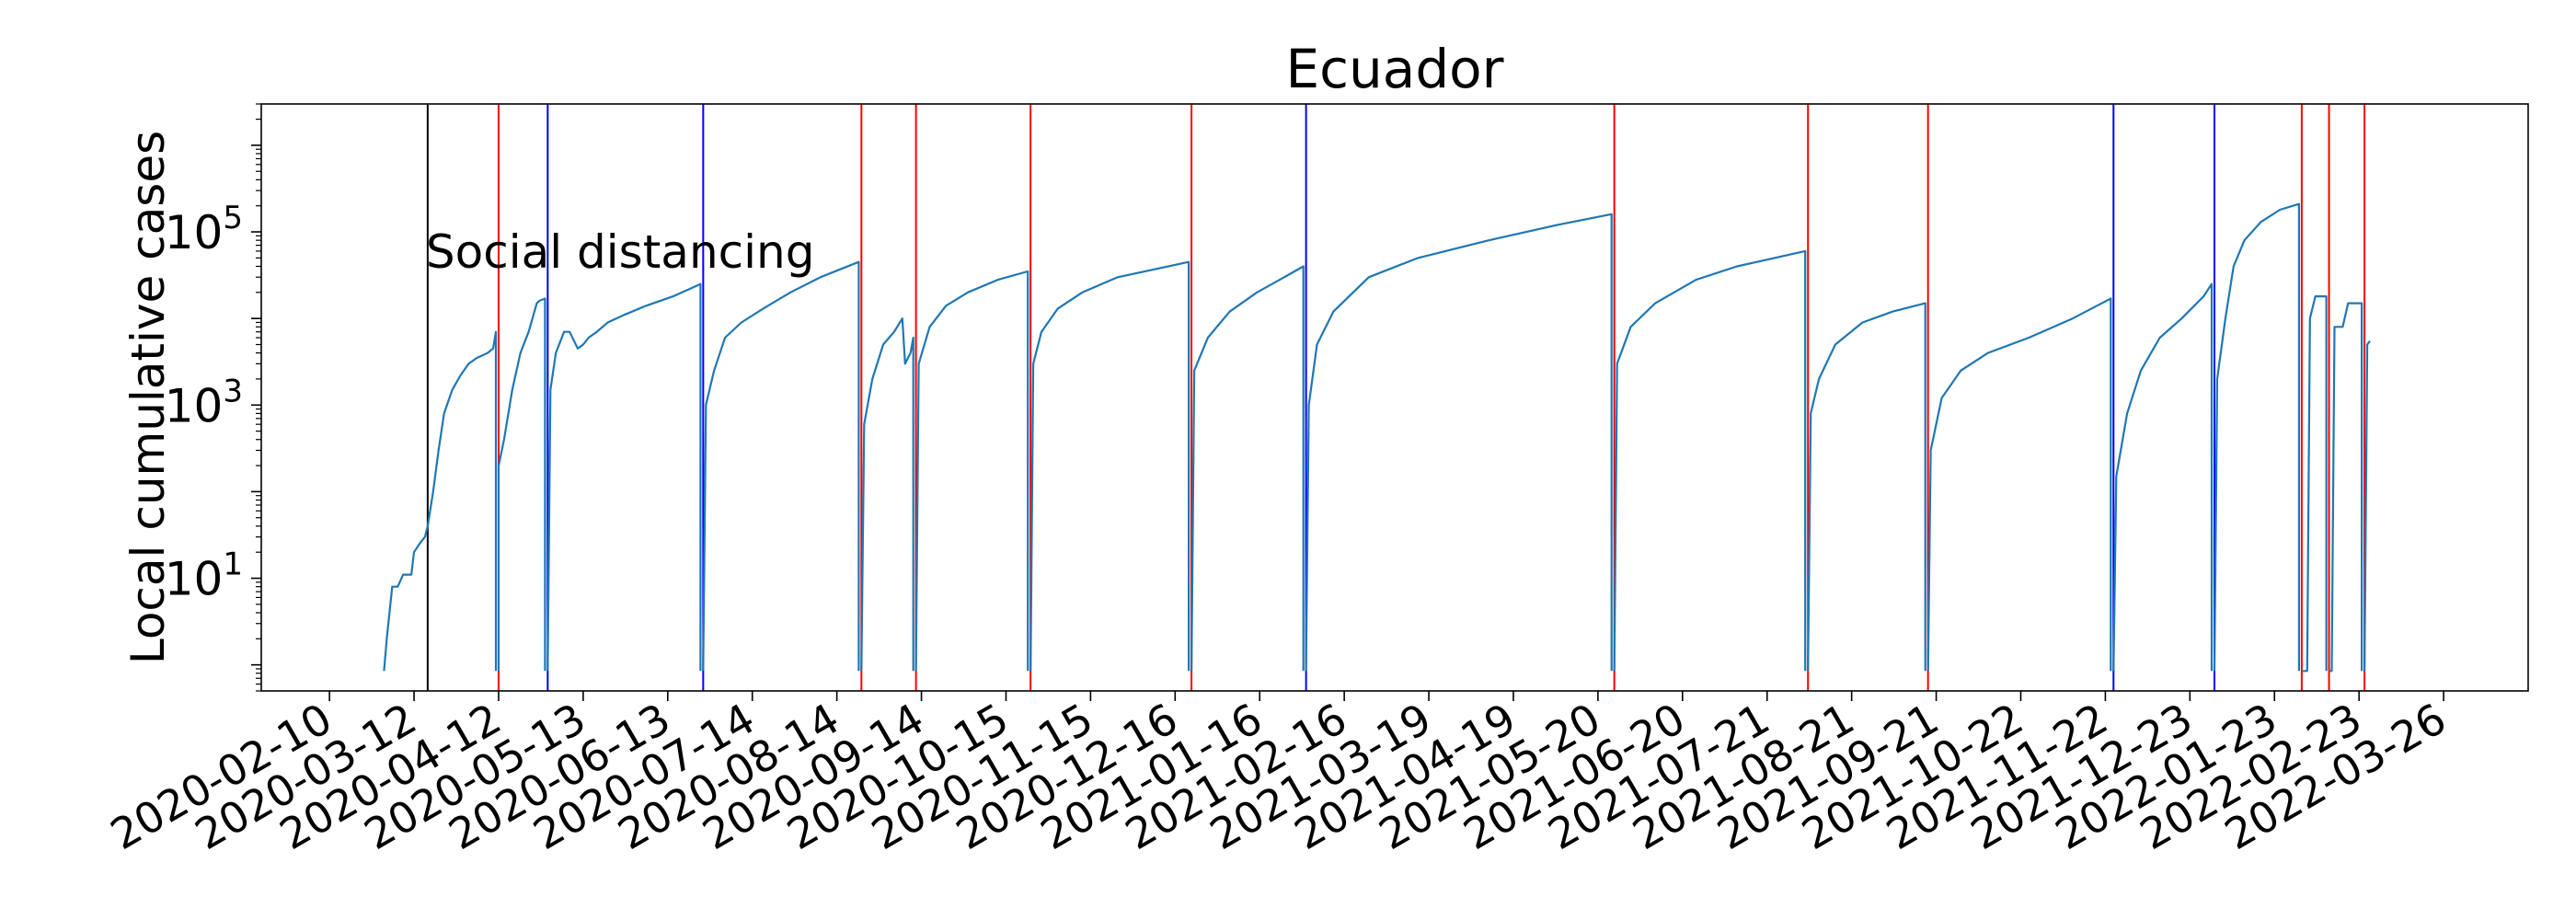 The height and width of the screenshot is (920, 2576). I want to click on y-tick-label: 101, so click(204, 576).